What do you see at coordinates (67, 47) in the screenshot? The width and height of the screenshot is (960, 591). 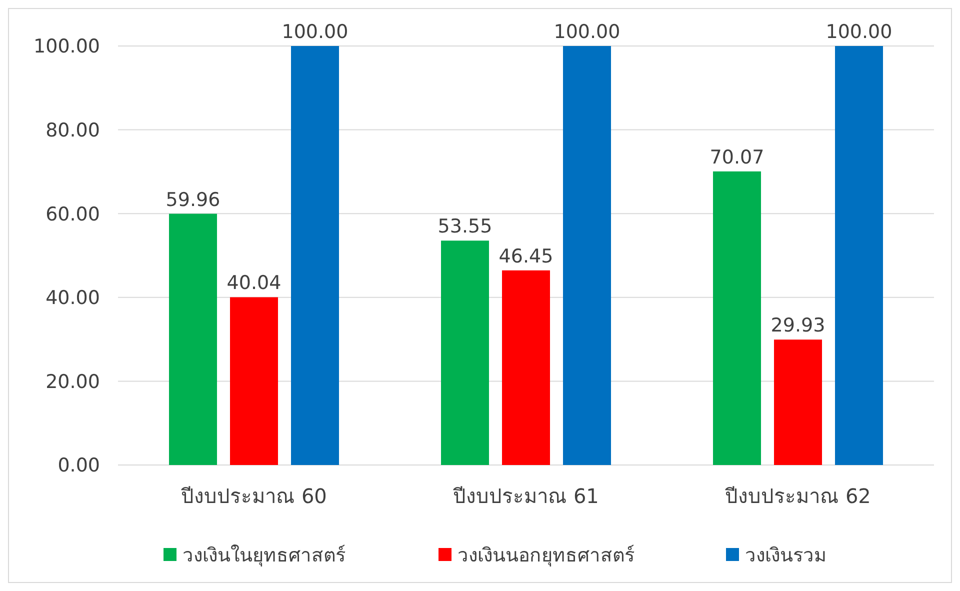 I see `y-tick-label: 100.00` at bounding box center [67, 47].